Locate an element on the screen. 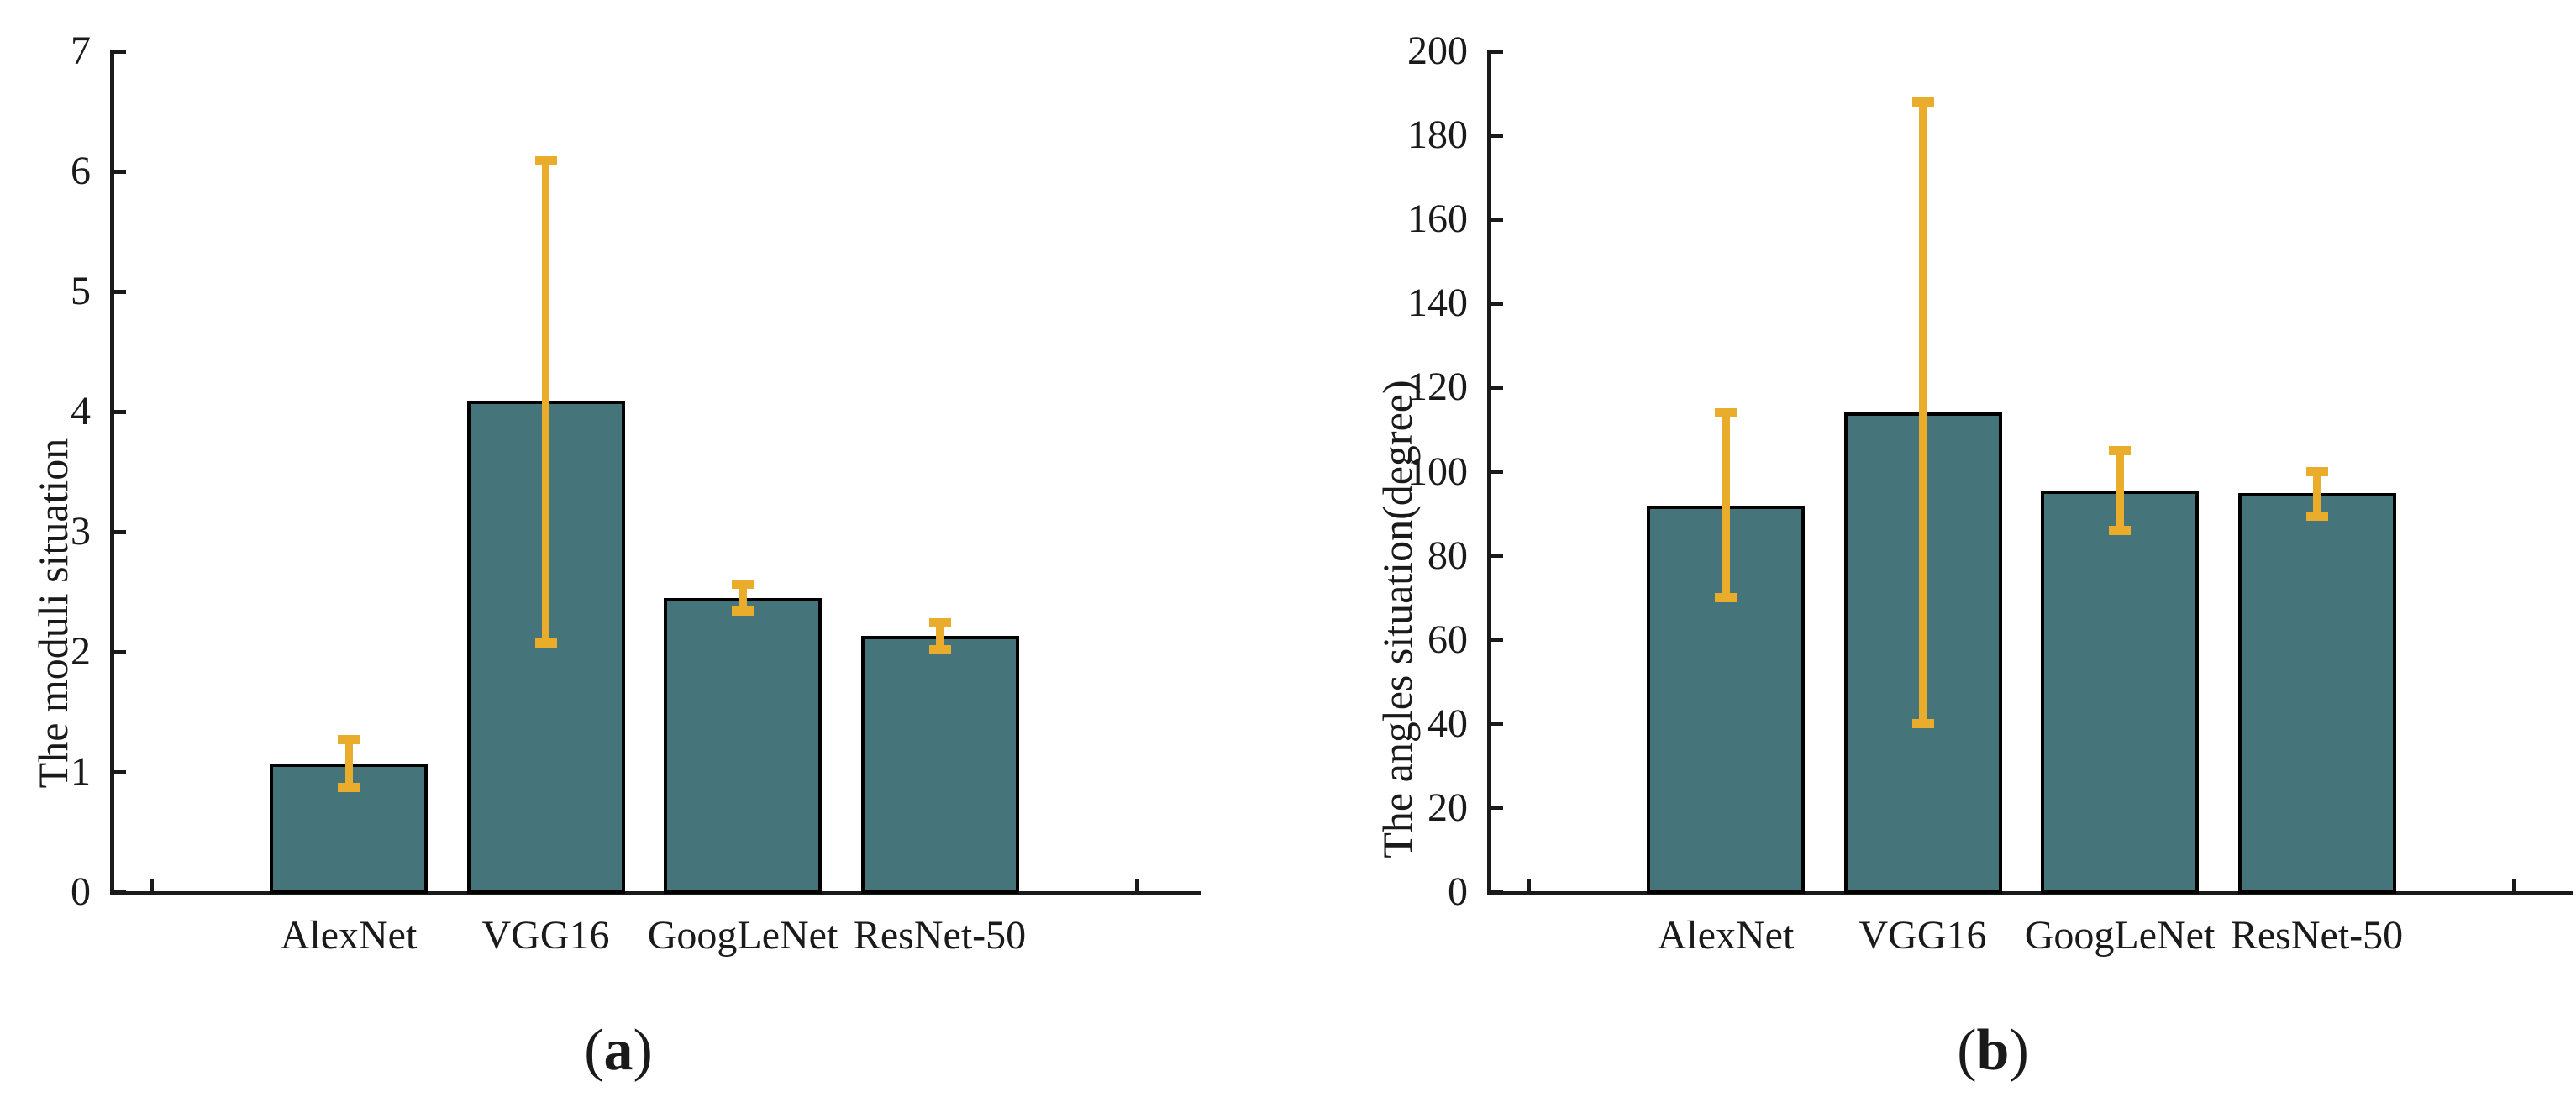  caption-a: (a) is located at coordinates (618, 1050).